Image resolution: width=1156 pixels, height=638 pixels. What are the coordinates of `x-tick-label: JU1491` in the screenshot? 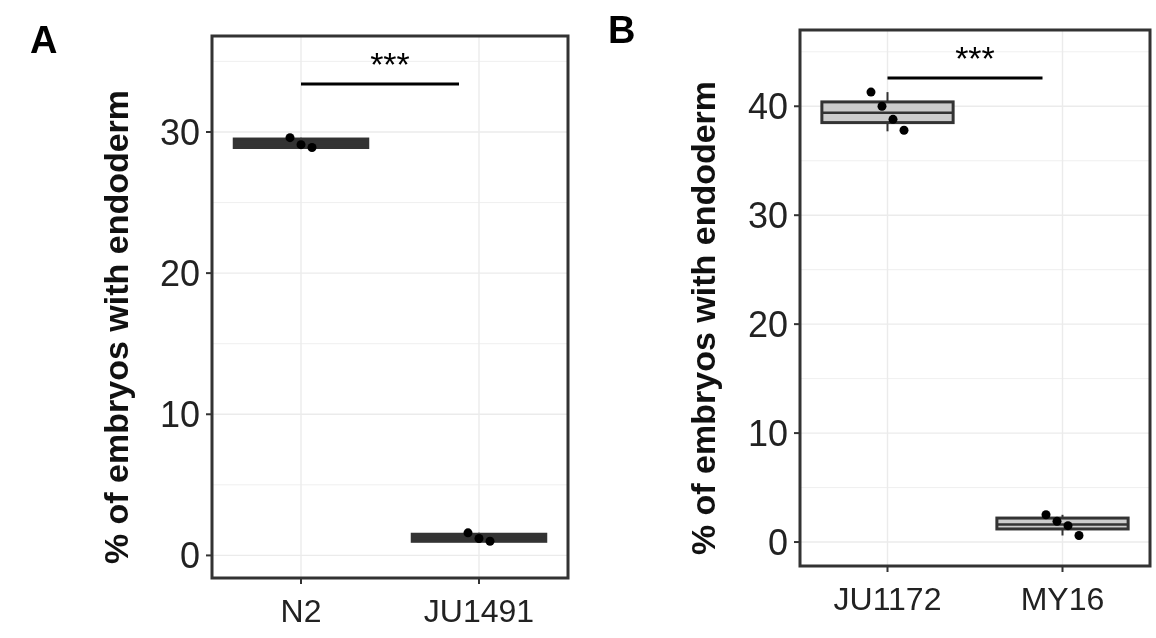 It's located at (479, 611).